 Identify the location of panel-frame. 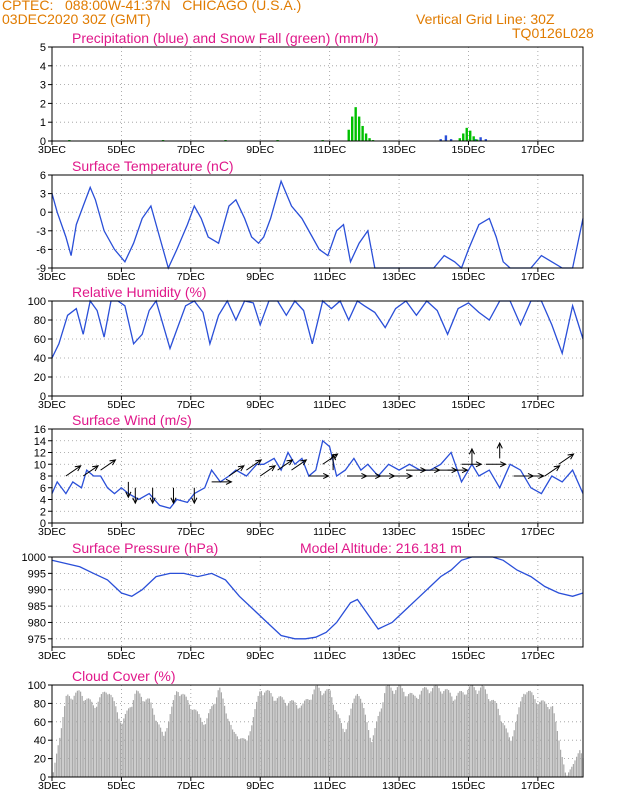
(317, 731).